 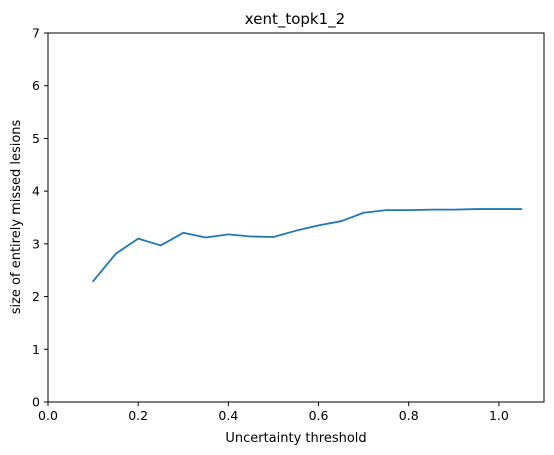 I want to click on y-tick-label: 6, so click(x=36, y=85).